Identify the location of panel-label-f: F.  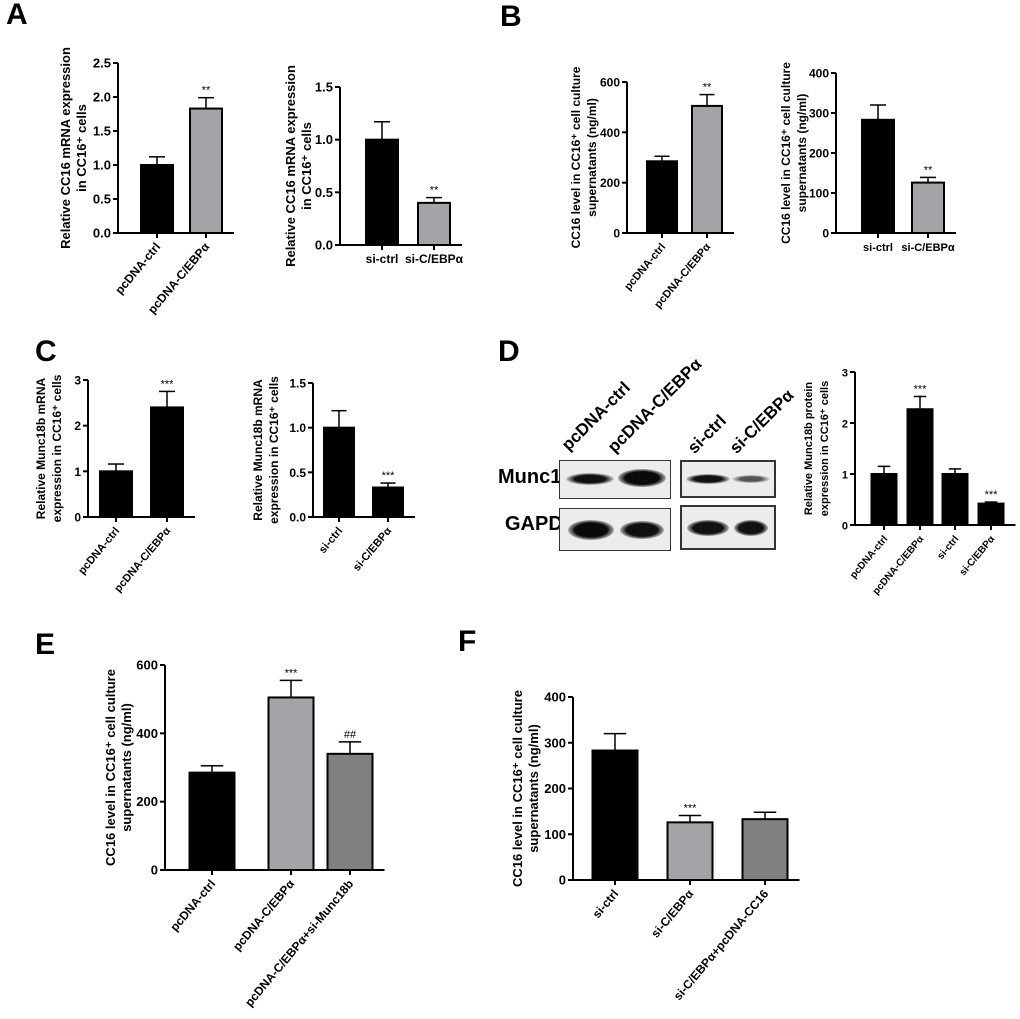
(467, 641).